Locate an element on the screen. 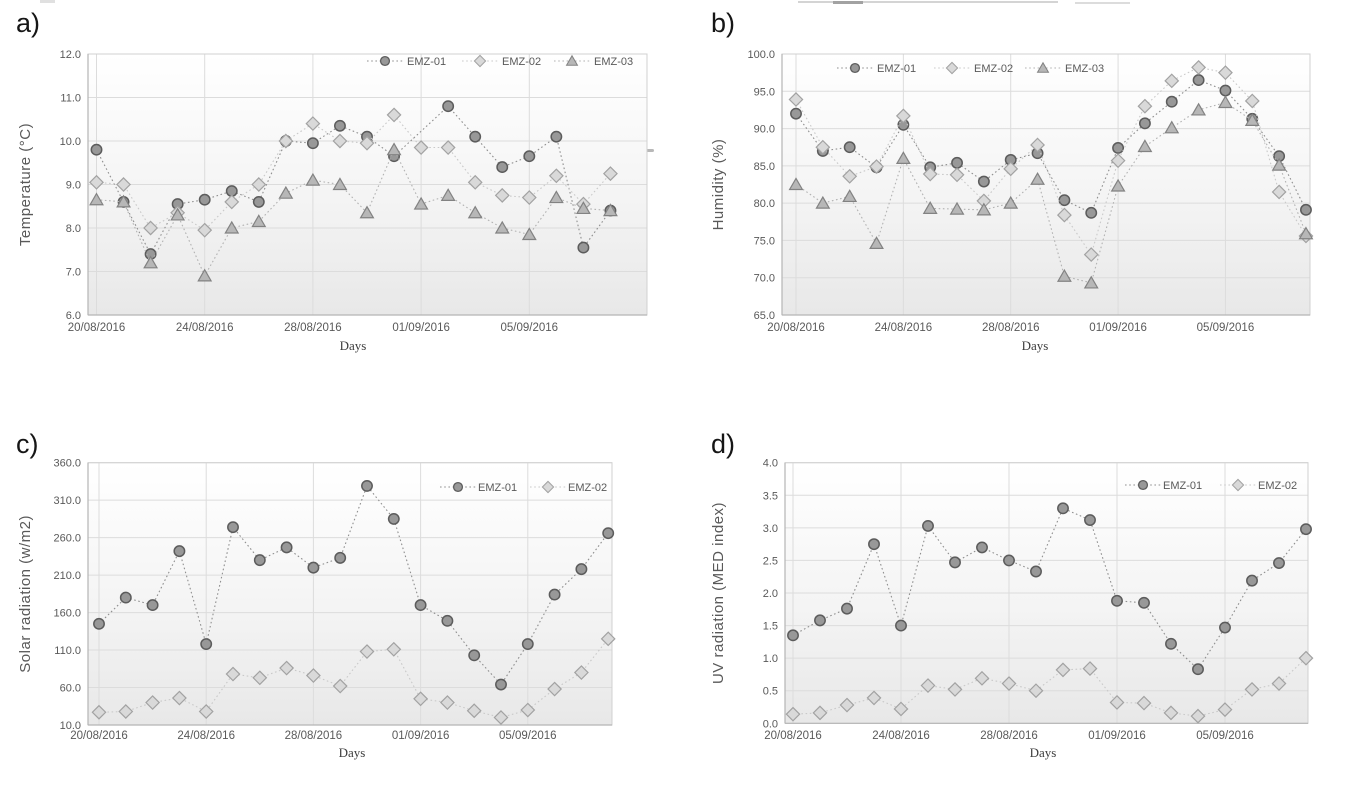  y-tick-label: 360.0 is located at coordinates (67, 464).